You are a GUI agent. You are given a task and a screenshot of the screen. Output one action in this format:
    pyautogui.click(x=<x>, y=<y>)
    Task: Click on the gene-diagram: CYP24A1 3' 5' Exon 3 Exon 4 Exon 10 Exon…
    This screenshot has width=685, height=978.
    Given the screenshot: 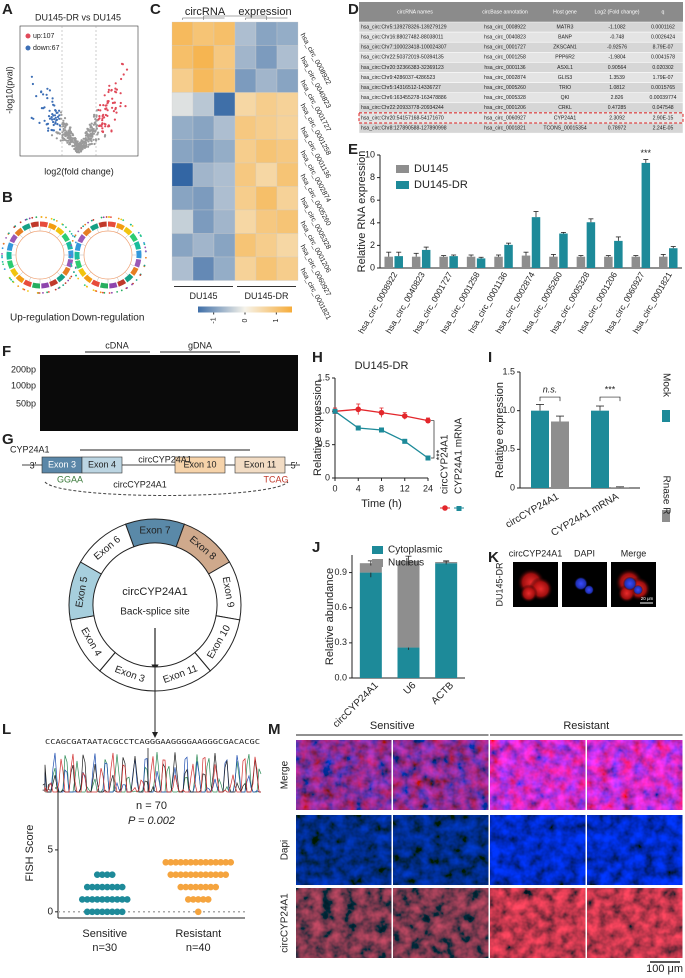 What is the action you would take?
    pyautogui.click(x=155, y=595)
    